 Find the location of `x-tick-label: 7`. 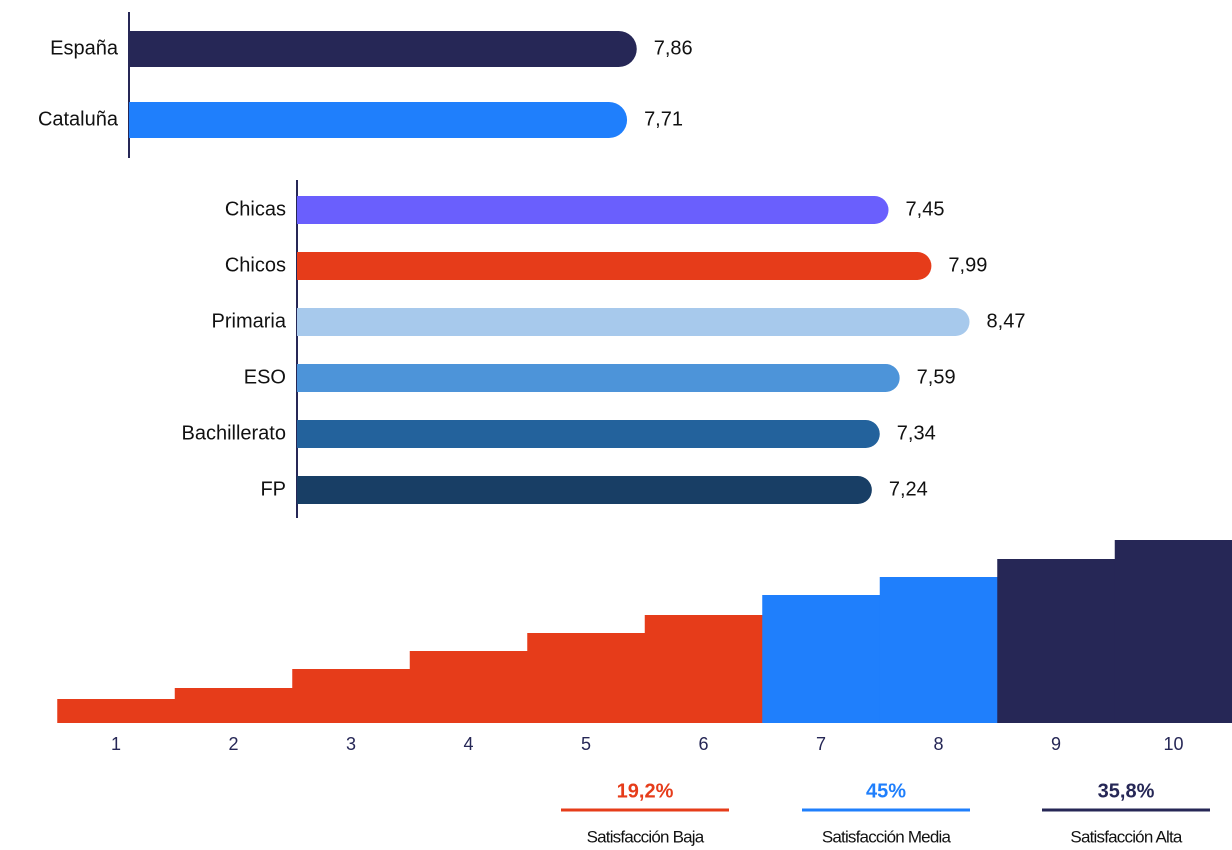

x-tick-label: 7 is located at coordinates (821, 744).